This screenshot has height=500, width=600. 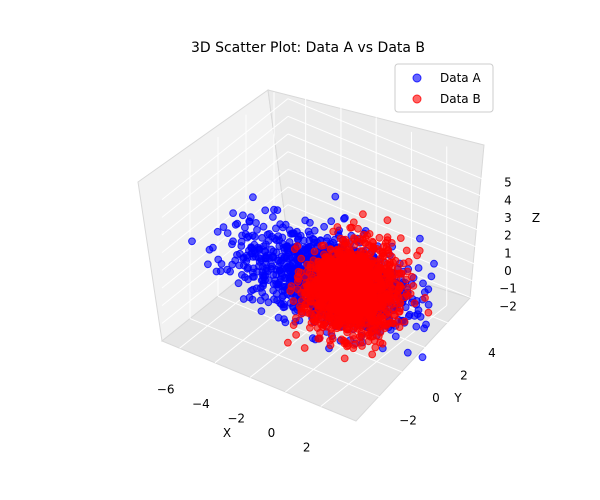 What do you see at coordinates (166, 389) in the screenshot?
I see `x-tick-label: −6` at bounding box center [166, 389].